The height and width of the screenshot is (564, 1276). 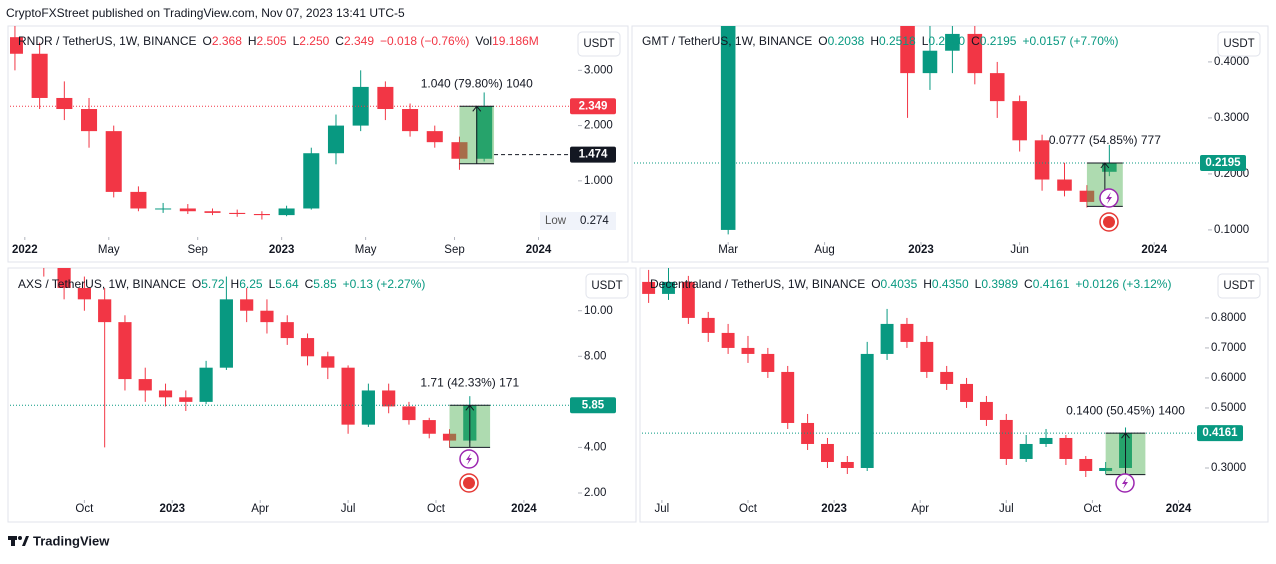 I want to click on y-tick-label: 8.00, so click(x=595, y=356).